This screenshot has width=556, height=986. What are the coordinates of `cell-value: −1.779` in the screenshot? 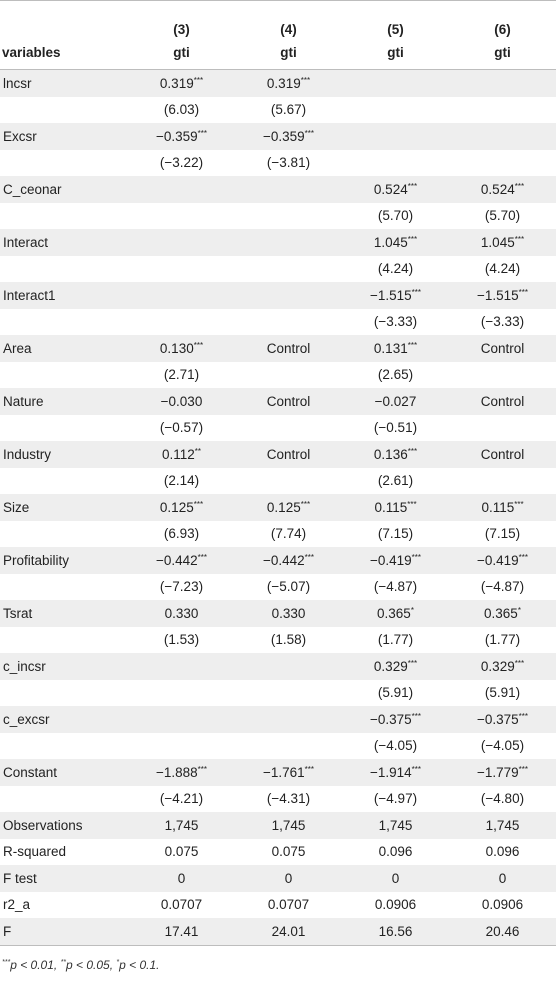 It's located at (497, 772).